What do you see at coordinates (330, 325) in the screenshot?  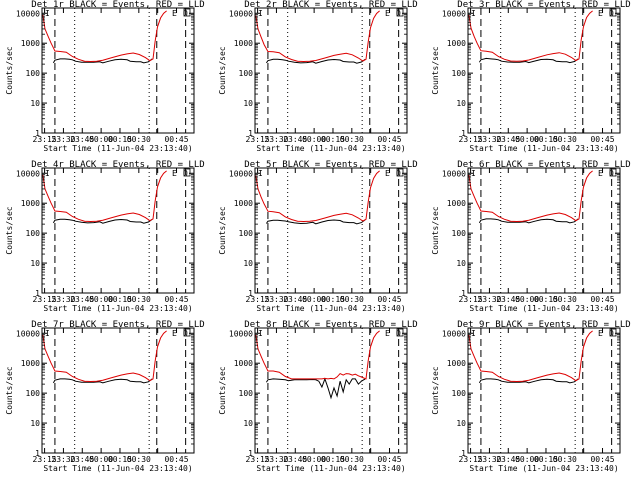 I see `panel-title: Det 8r BLACK = Events, RED = LLD` at bounding box center [330, 325].